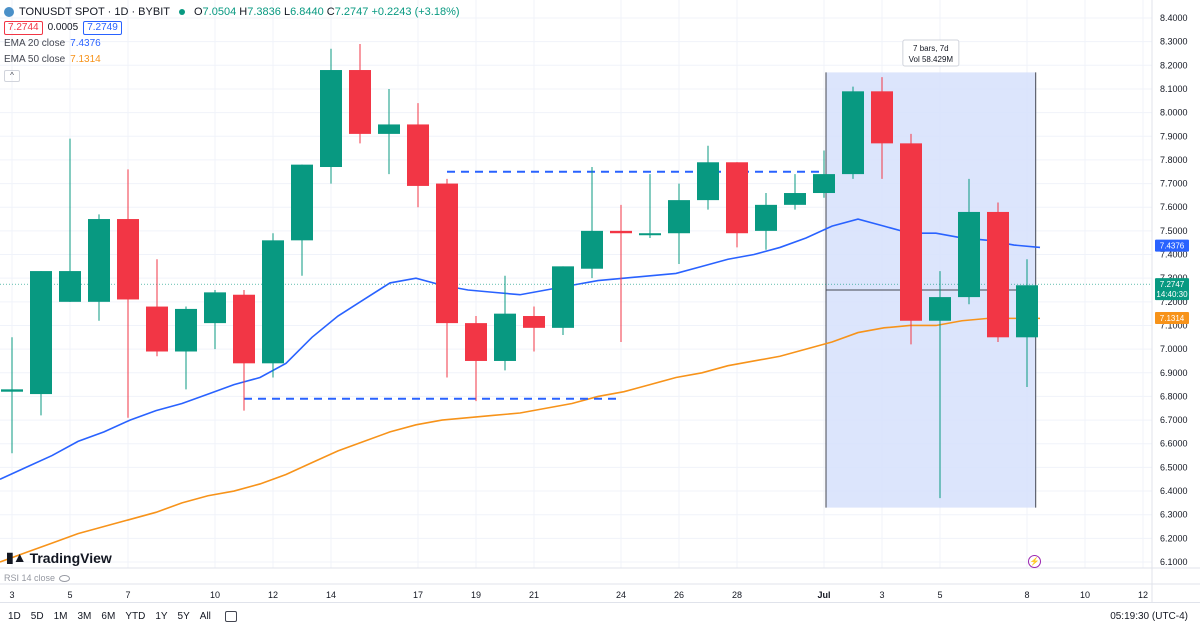 Image resolution: width=1200 pixels, height=630 pixels. Describe the element at coordinates (14, 616) in the screenshot. I see `period-1d-button: 1D` at that location.